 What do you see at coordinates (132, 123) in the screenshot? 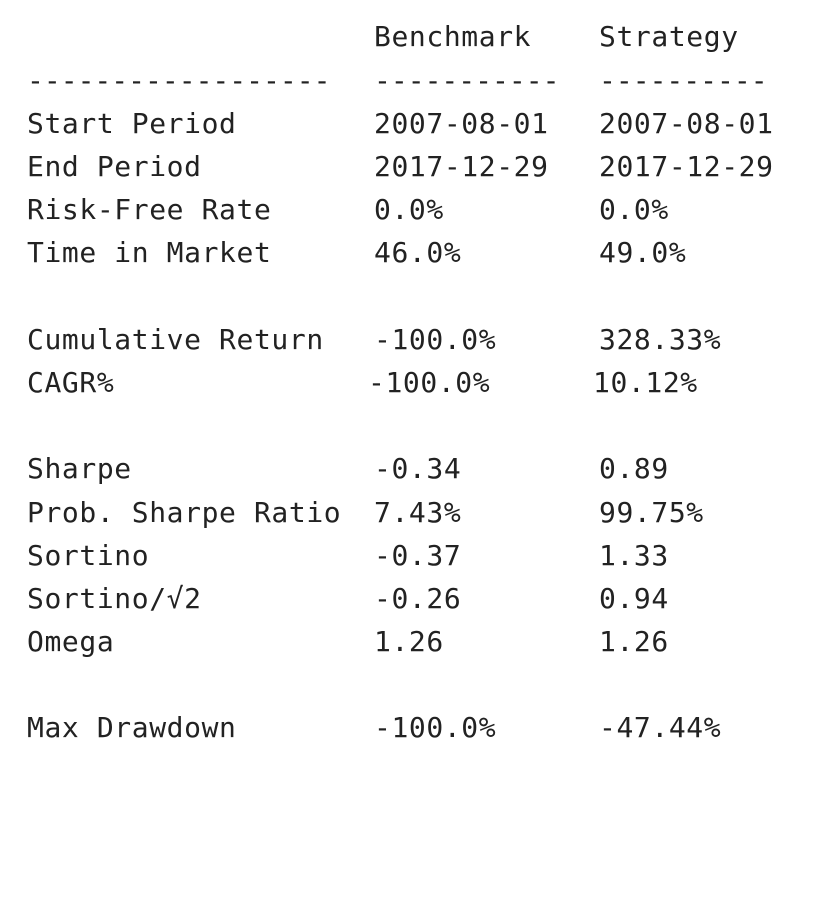
I see `metric-label: Start Period` at bounding box center [132, 123].